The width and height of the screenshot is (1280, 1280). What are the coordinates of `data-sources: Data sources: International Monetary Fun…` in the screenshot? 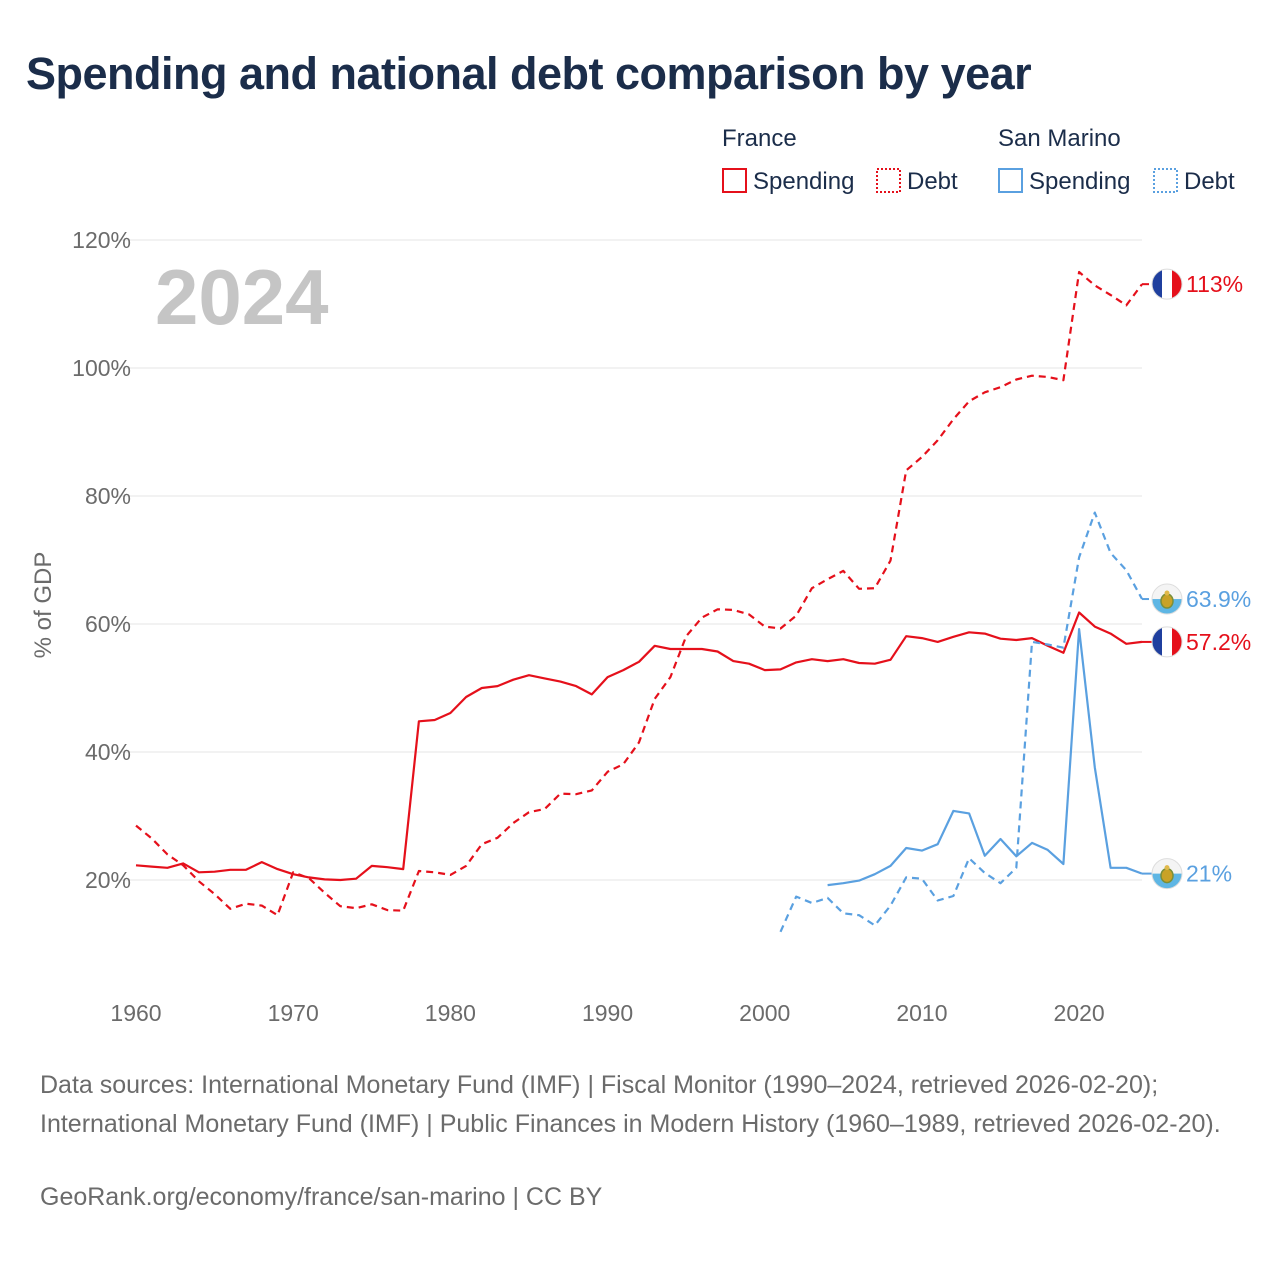 It's located at (630, 1104).